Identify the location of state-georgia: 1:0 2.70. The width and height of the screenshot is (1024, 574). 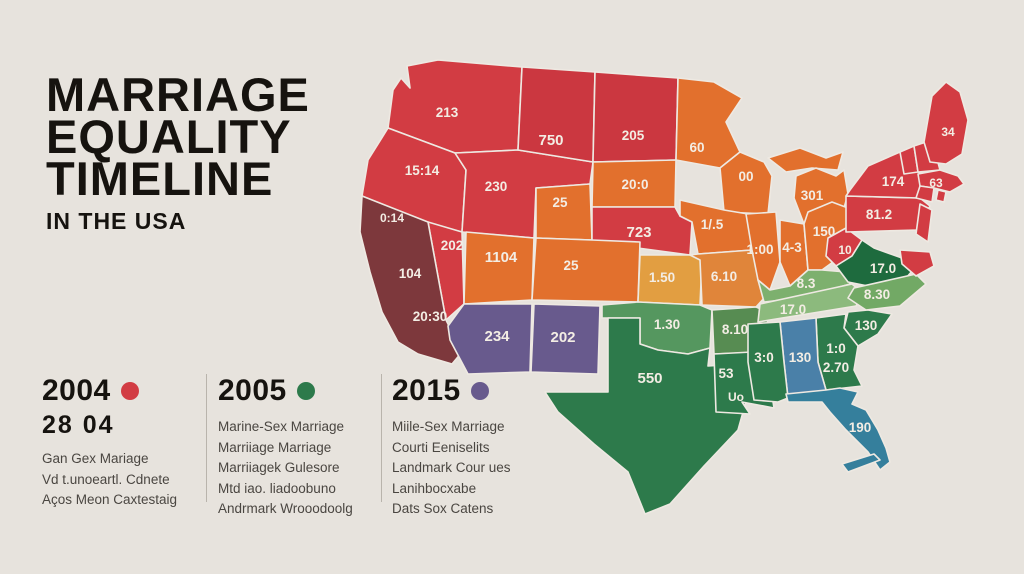
(839, 352).